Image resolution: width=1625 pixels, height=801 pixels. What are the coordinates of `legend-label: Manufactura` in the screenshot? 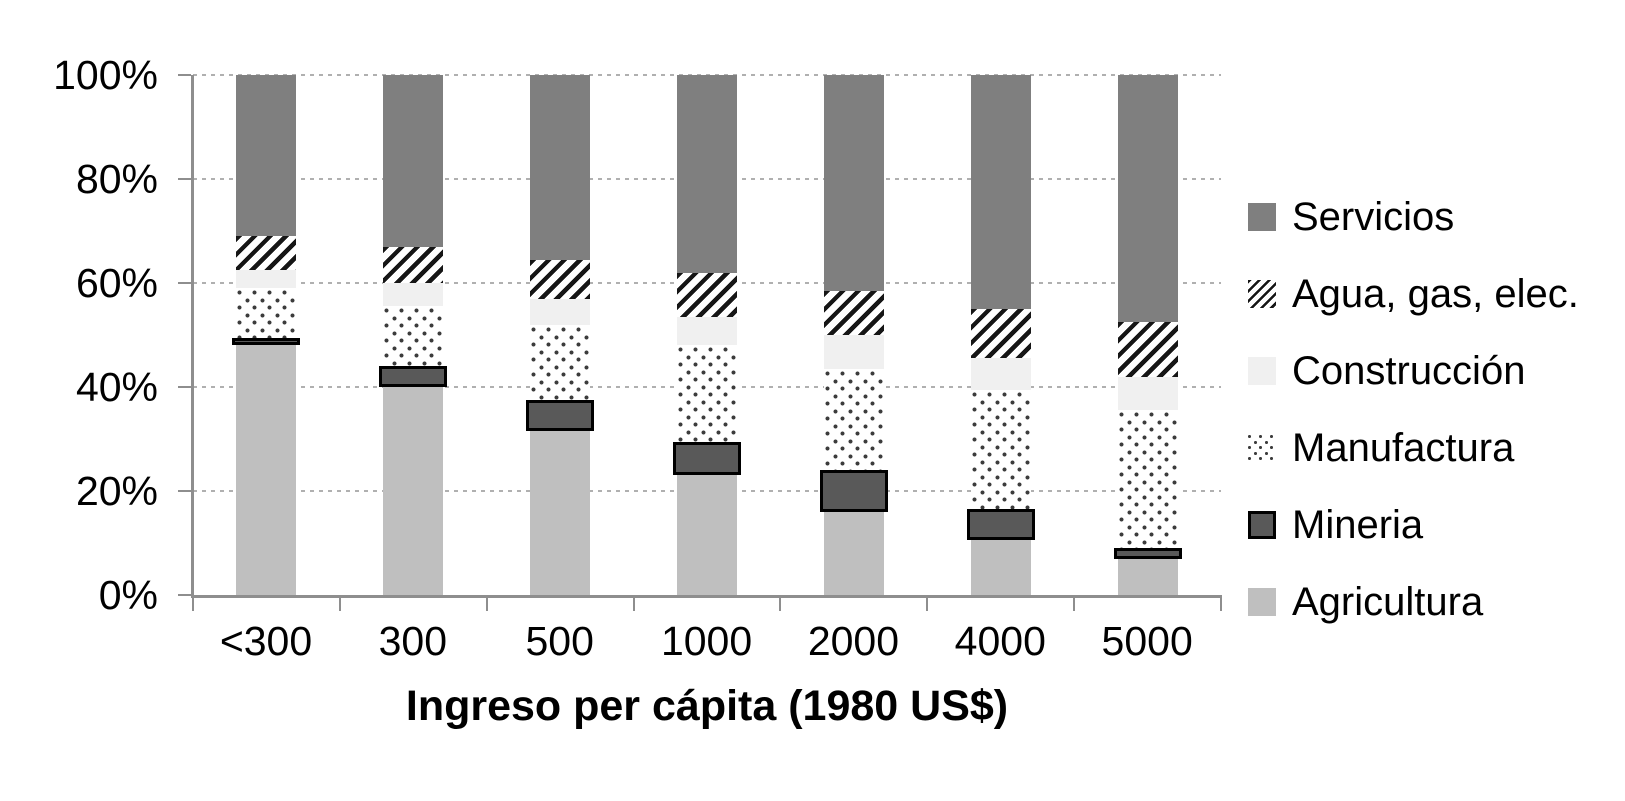 It's located at (1403, 447).